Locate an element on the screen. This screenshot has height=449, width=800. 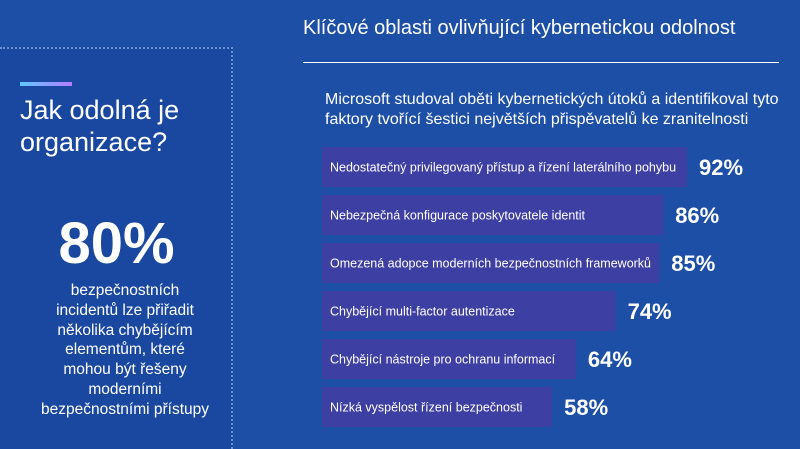
bar-label-5: Chybějící nástroje pro ochranu informací is located at coordinates (443, 360).